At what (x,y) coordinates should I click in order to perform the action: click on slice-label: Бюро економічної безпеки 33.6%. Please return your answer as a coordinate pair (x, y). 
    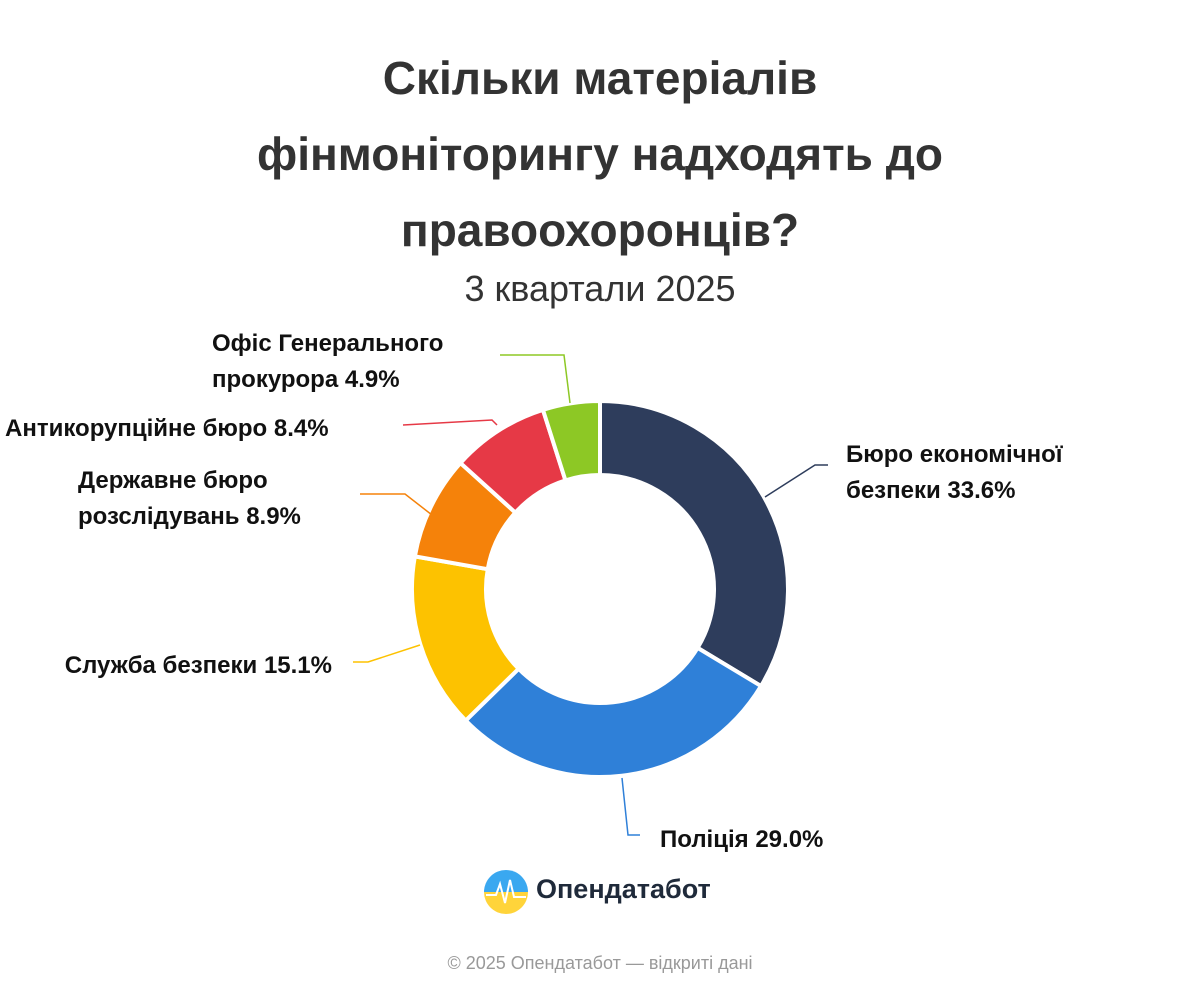
    Looking at the image, I should click on (981, 473).